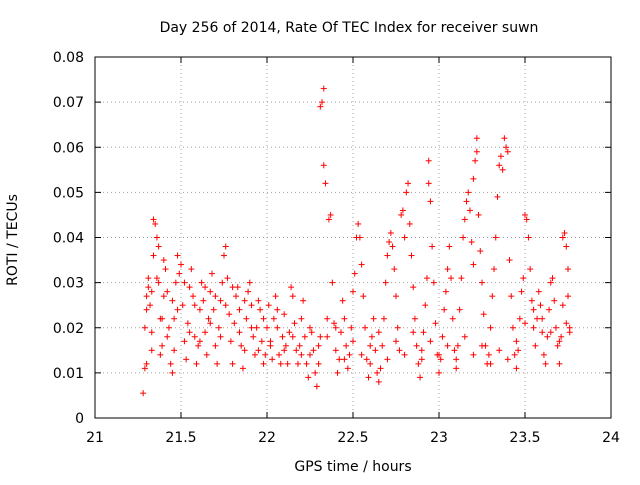 The image size is (640, 485). I want to click on x-tick-label: 23.5, so click(524, 438).